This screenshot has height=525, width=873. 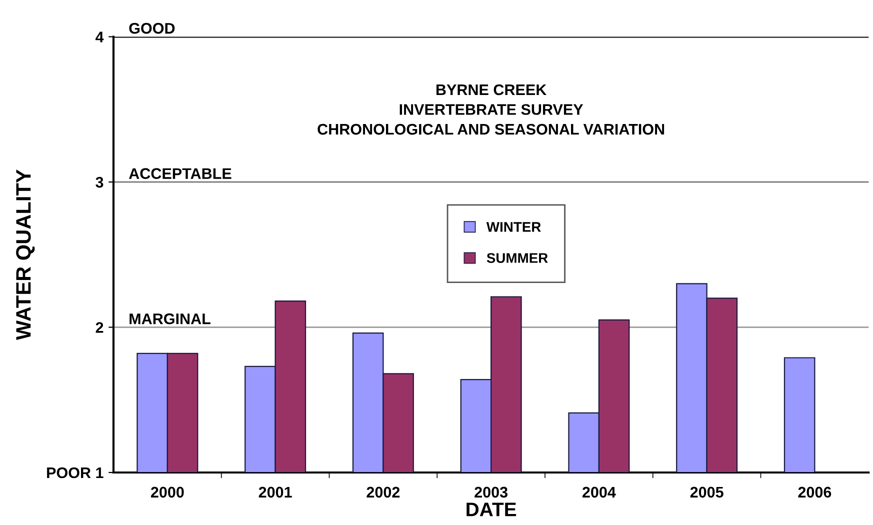 I want to click on legend-label: WINTER, so click(x=513, y=227).